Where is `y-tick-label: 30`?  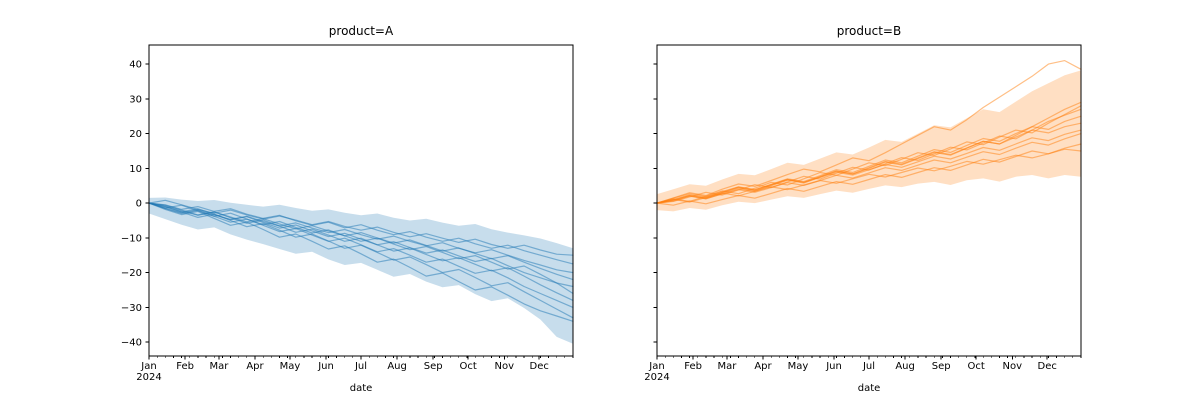 y-tick-label: 30 is located at coordinates (135, 99).